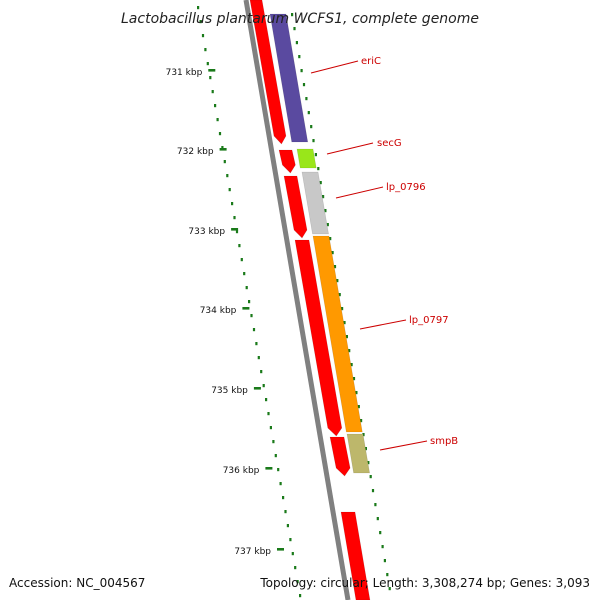 The width and height of the screenshot is (600, 600). What do you see at coordinates (358, 453) in the screenshot?
I see `gene-smpB` at bounding box center [358, 453].